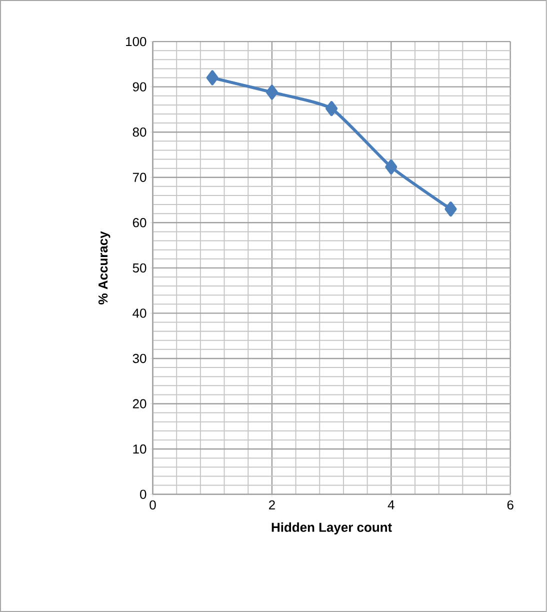 This screenshot has height=612, width=547. What do you see at coordinates (136, 41) in the screenshot?
I see `y-tick-label: 100` at bounding box center [136, 41].